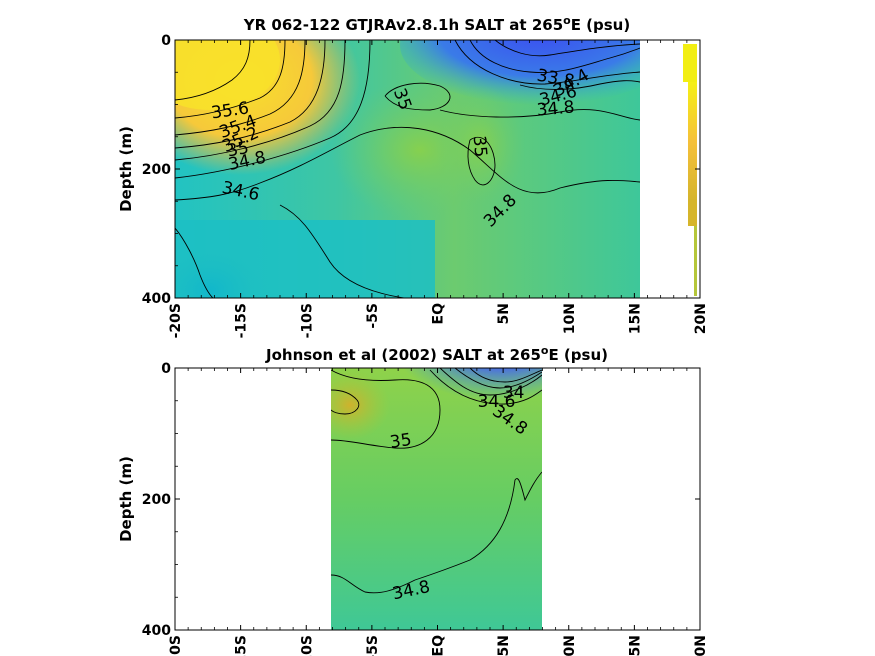 The height and width of the screenshot is (656, 875). What do you see at coordinates (570, 318) in the screenshot?
I see `top-x-tick-label: 10N` at bounding box center [570, 318].